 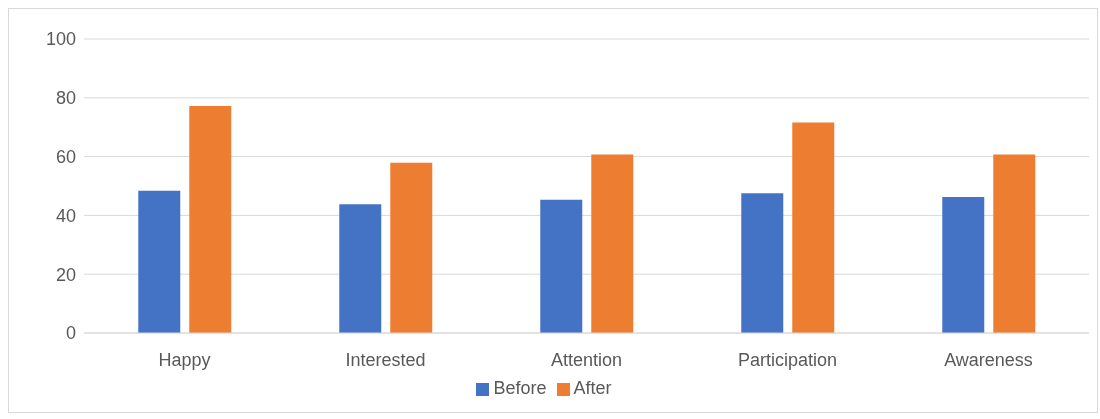 I want to click on x-tick-label: Attention, so click(x=586, y=359).